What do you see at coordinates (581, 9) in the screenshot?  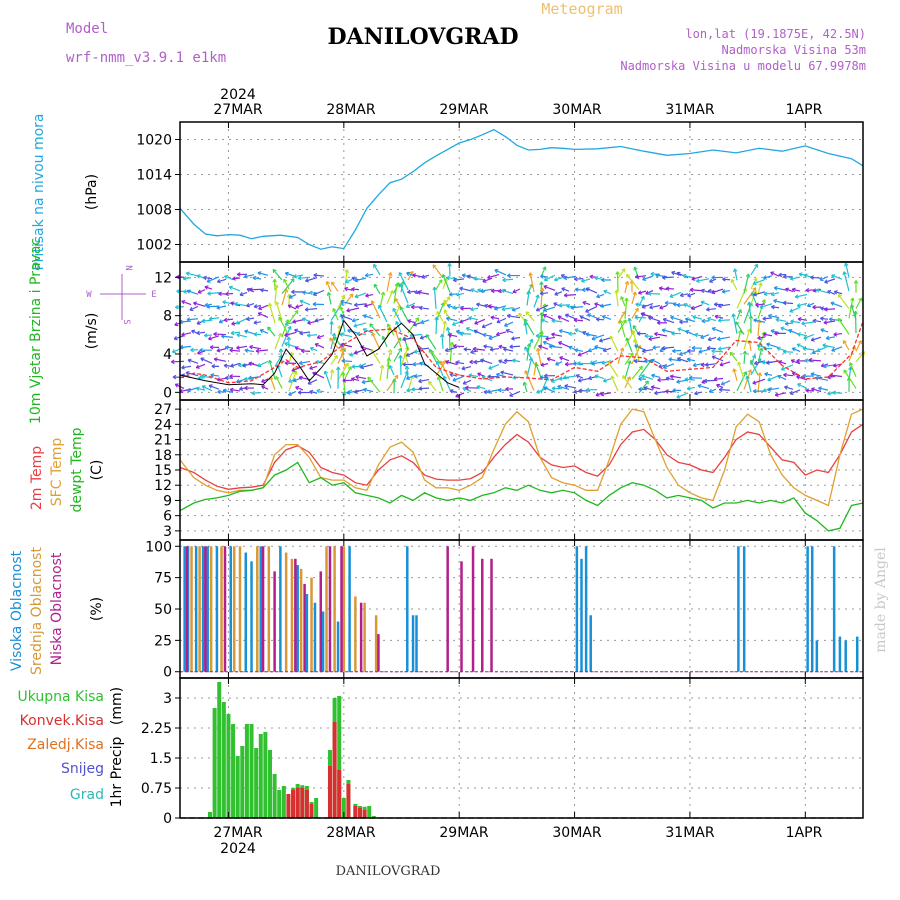 I see `product-title: Meteogram` at bounding box center [581, 9].